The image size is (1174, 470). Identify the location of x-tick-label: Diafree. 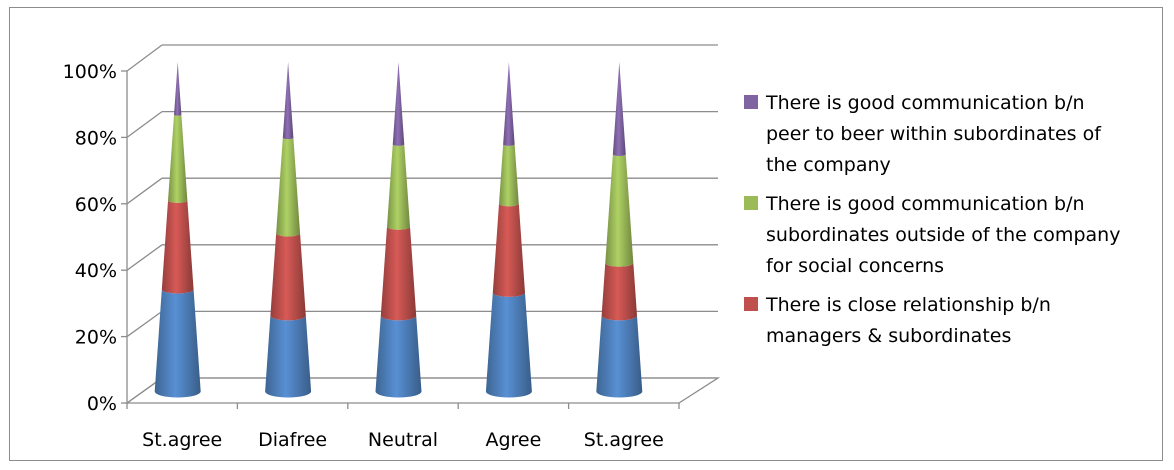
(292, 440).